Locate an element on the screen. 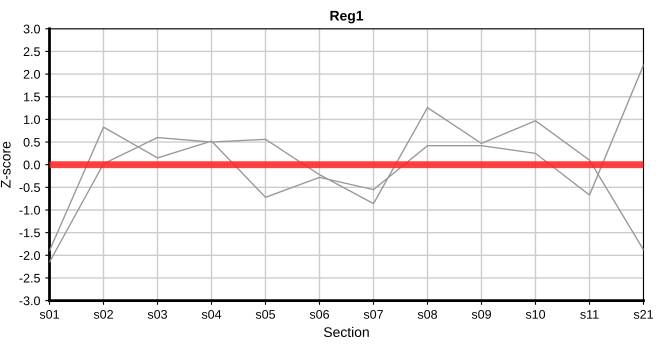 The image size is (660, 360). y-tick-label: 1.0 is located at coordinates (32, 119).